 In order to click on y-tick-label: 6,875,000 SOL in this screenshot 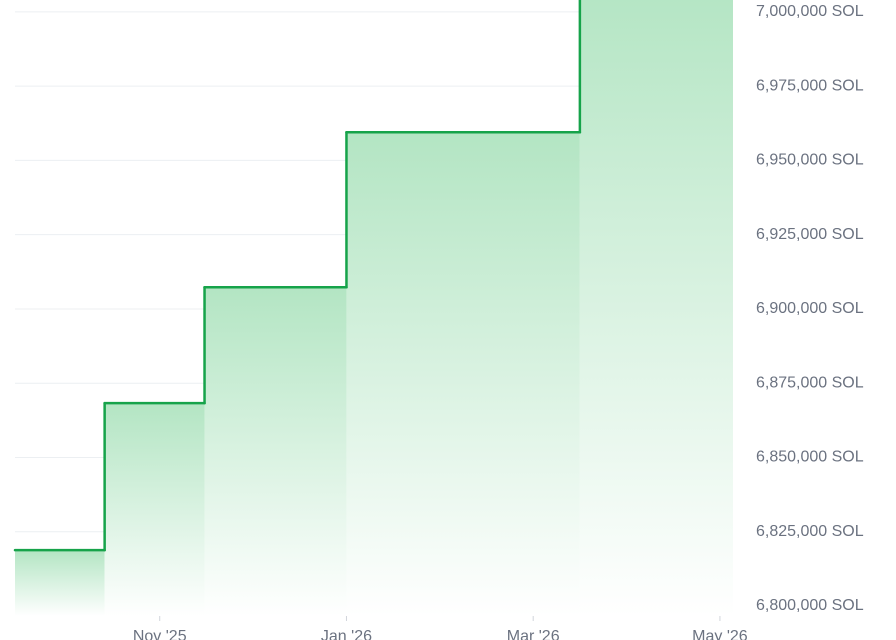, I will do `click(810, 382)`.